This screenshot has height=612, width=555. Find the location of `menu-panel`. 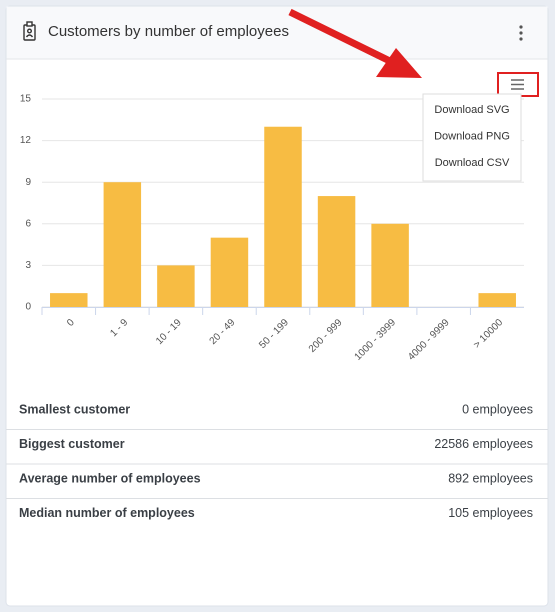

menu-panel is located at coordinates (472, 137).